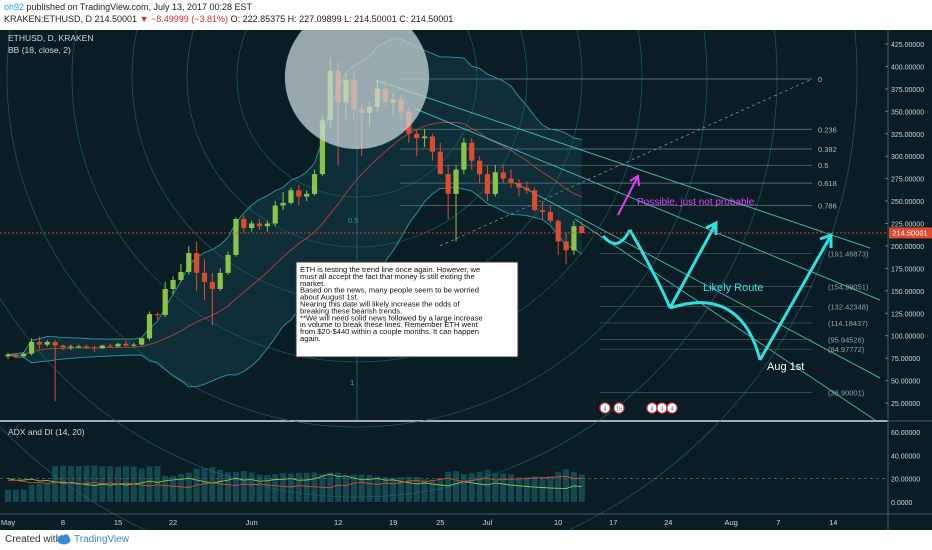 The height and width of the screenshot is (550, 932). Describe the element at coordinates (460, 468) in the screenshot. I see `adx-indicator: 60.00000 40.00000 20.00000 0.0000` at that location.